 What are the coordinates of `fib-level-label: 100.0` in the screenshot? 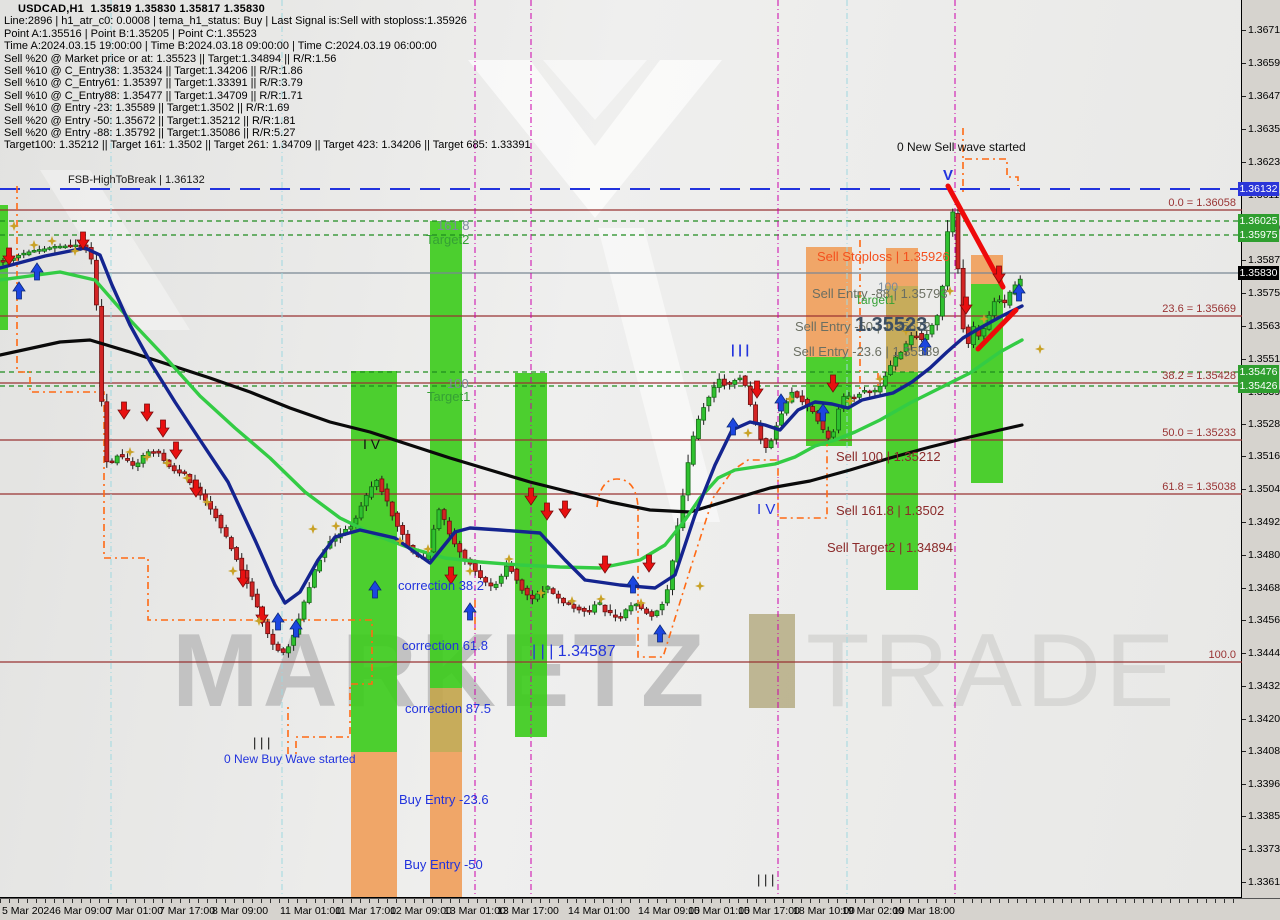 It's located at (1222, 655).